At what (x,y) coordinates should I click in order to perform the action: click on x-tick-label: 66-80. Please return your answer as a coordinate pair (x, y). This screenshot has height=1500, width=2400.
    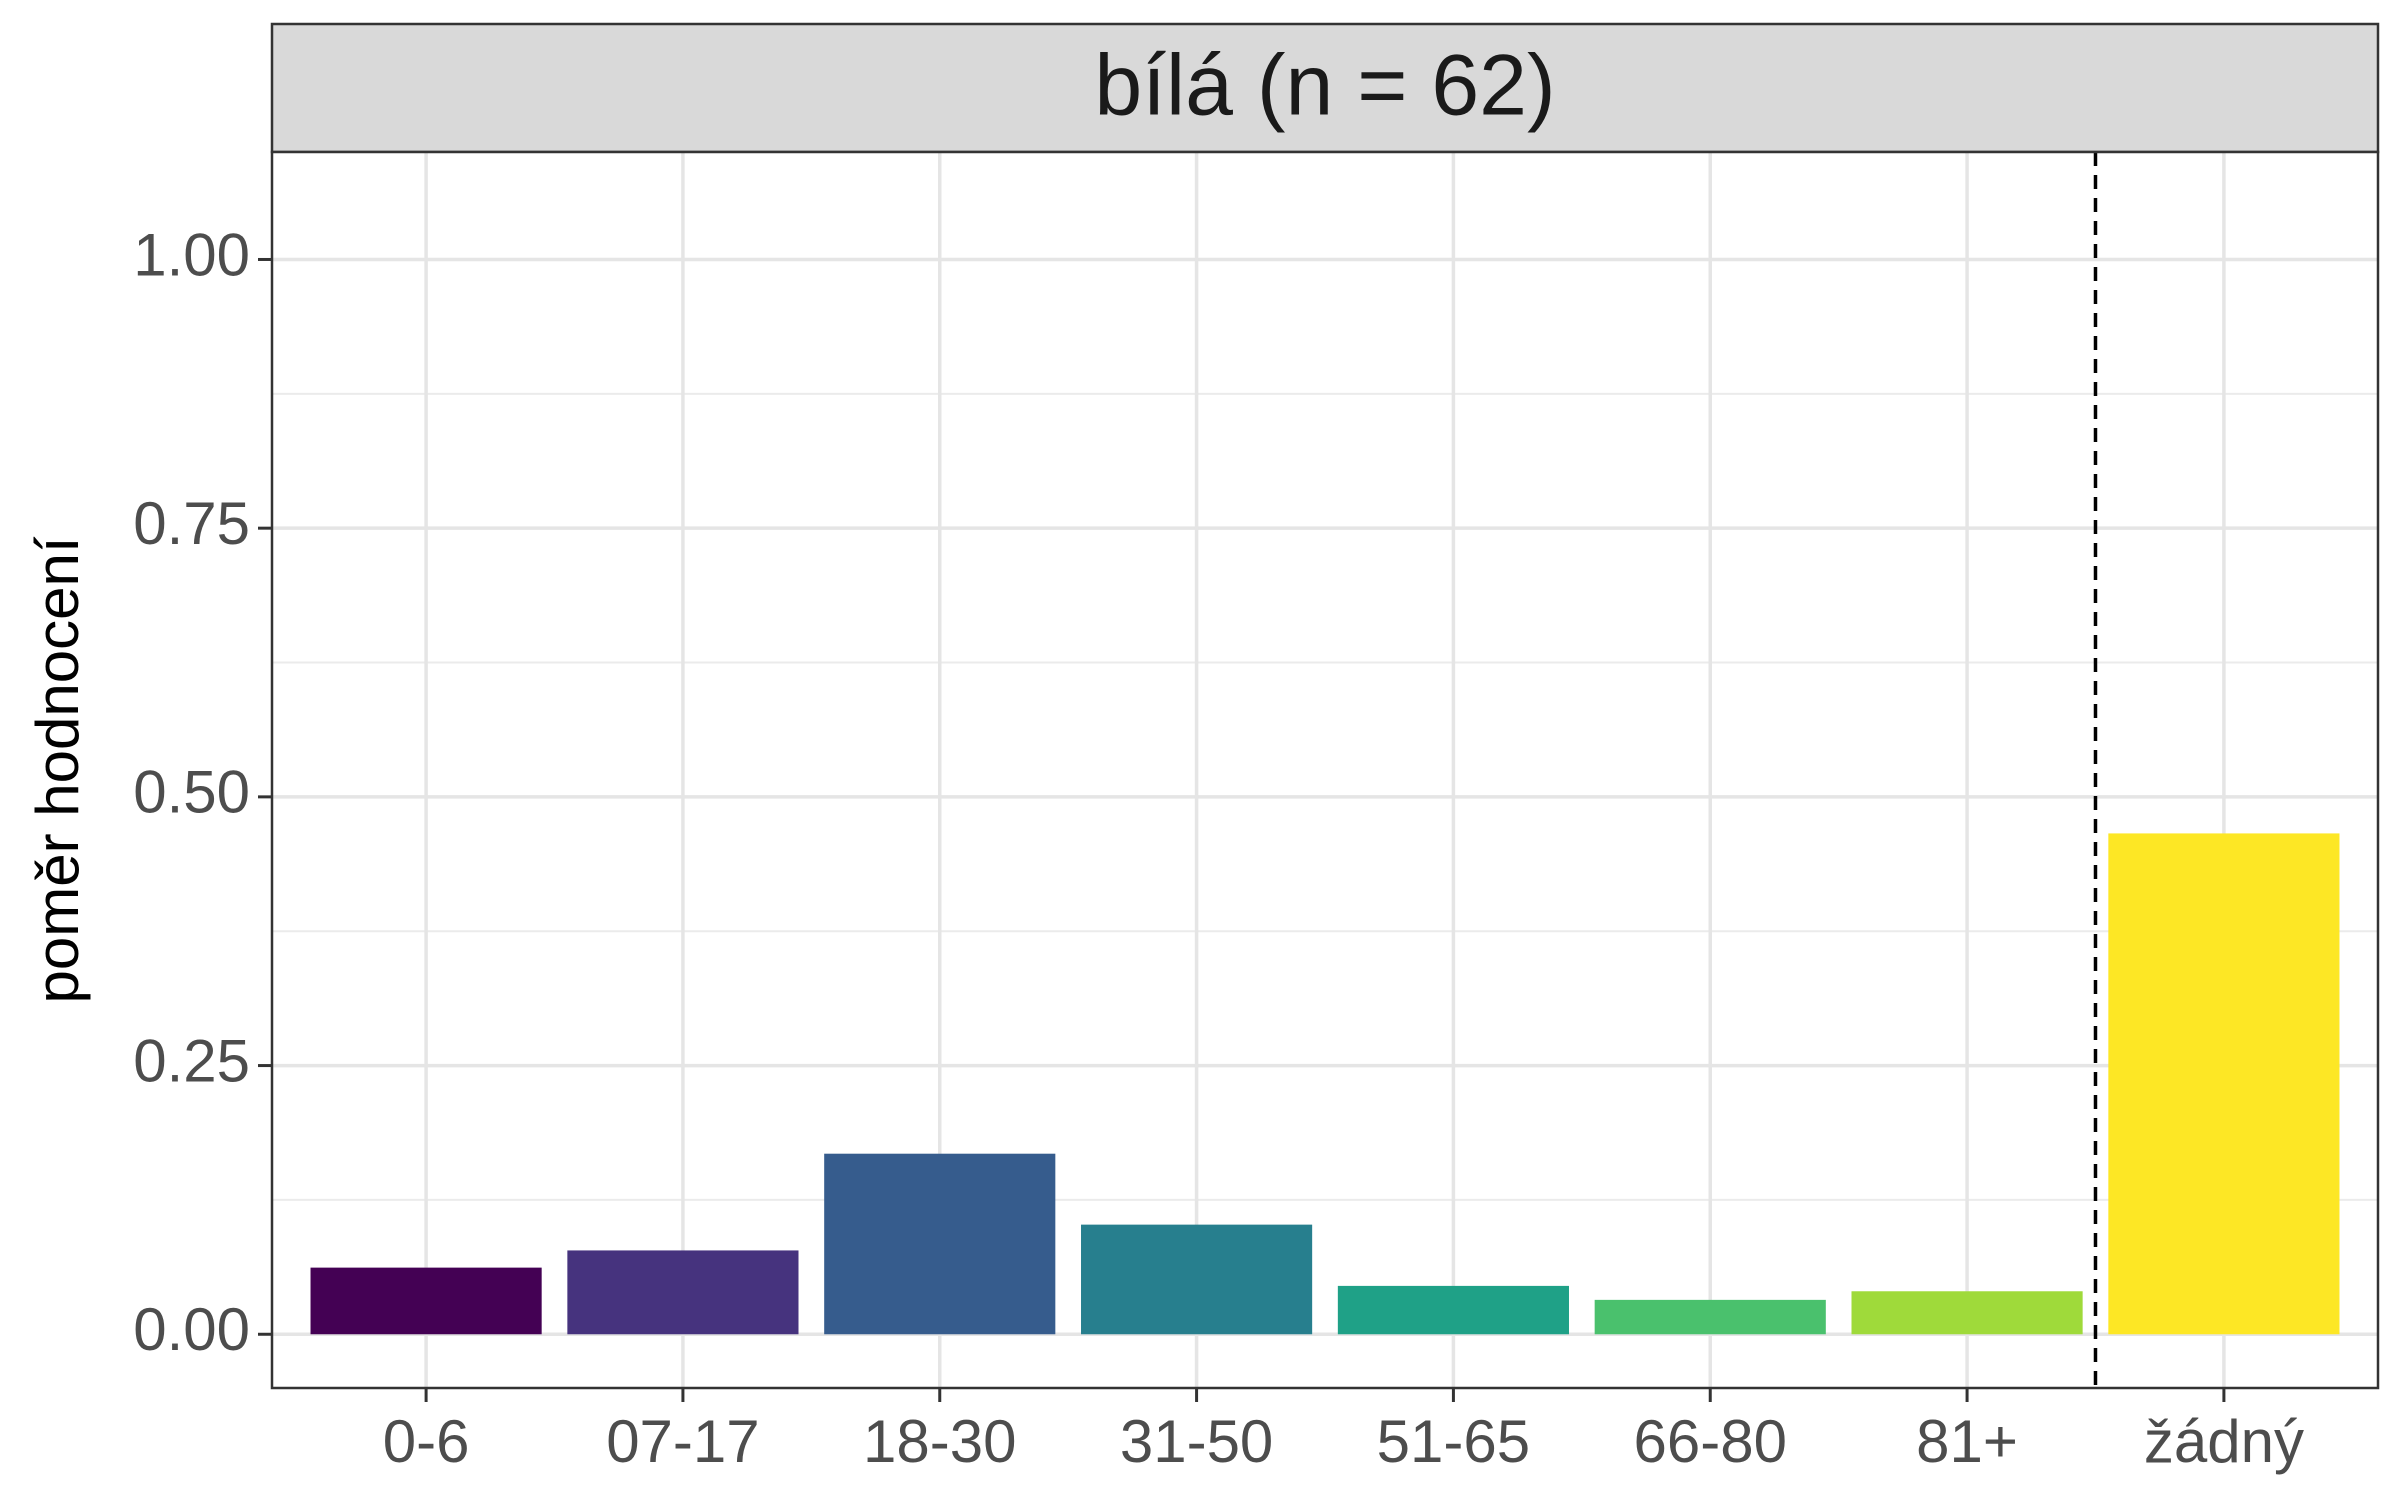
    Looking at the image, I should click on (1710, 1441).